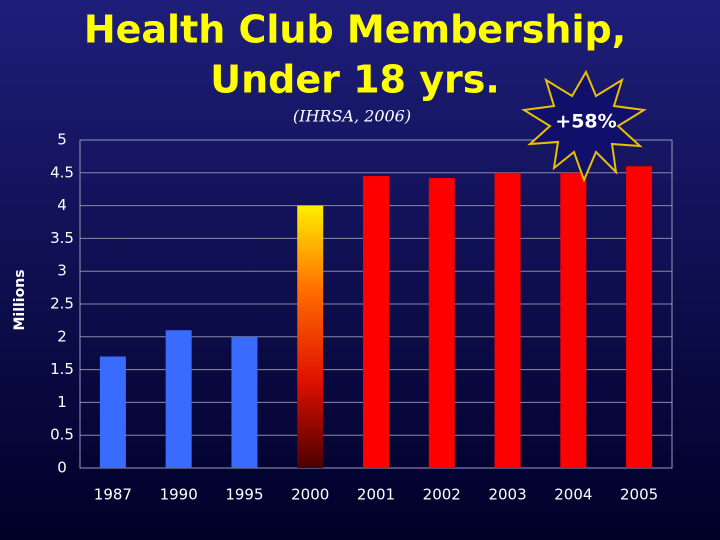 This screenshot has width=720, height=540. What do you see at coordinates (62, 369) in the screenshot?
I see `y-tick-label: 1.5` at bounding box center [62, 369].